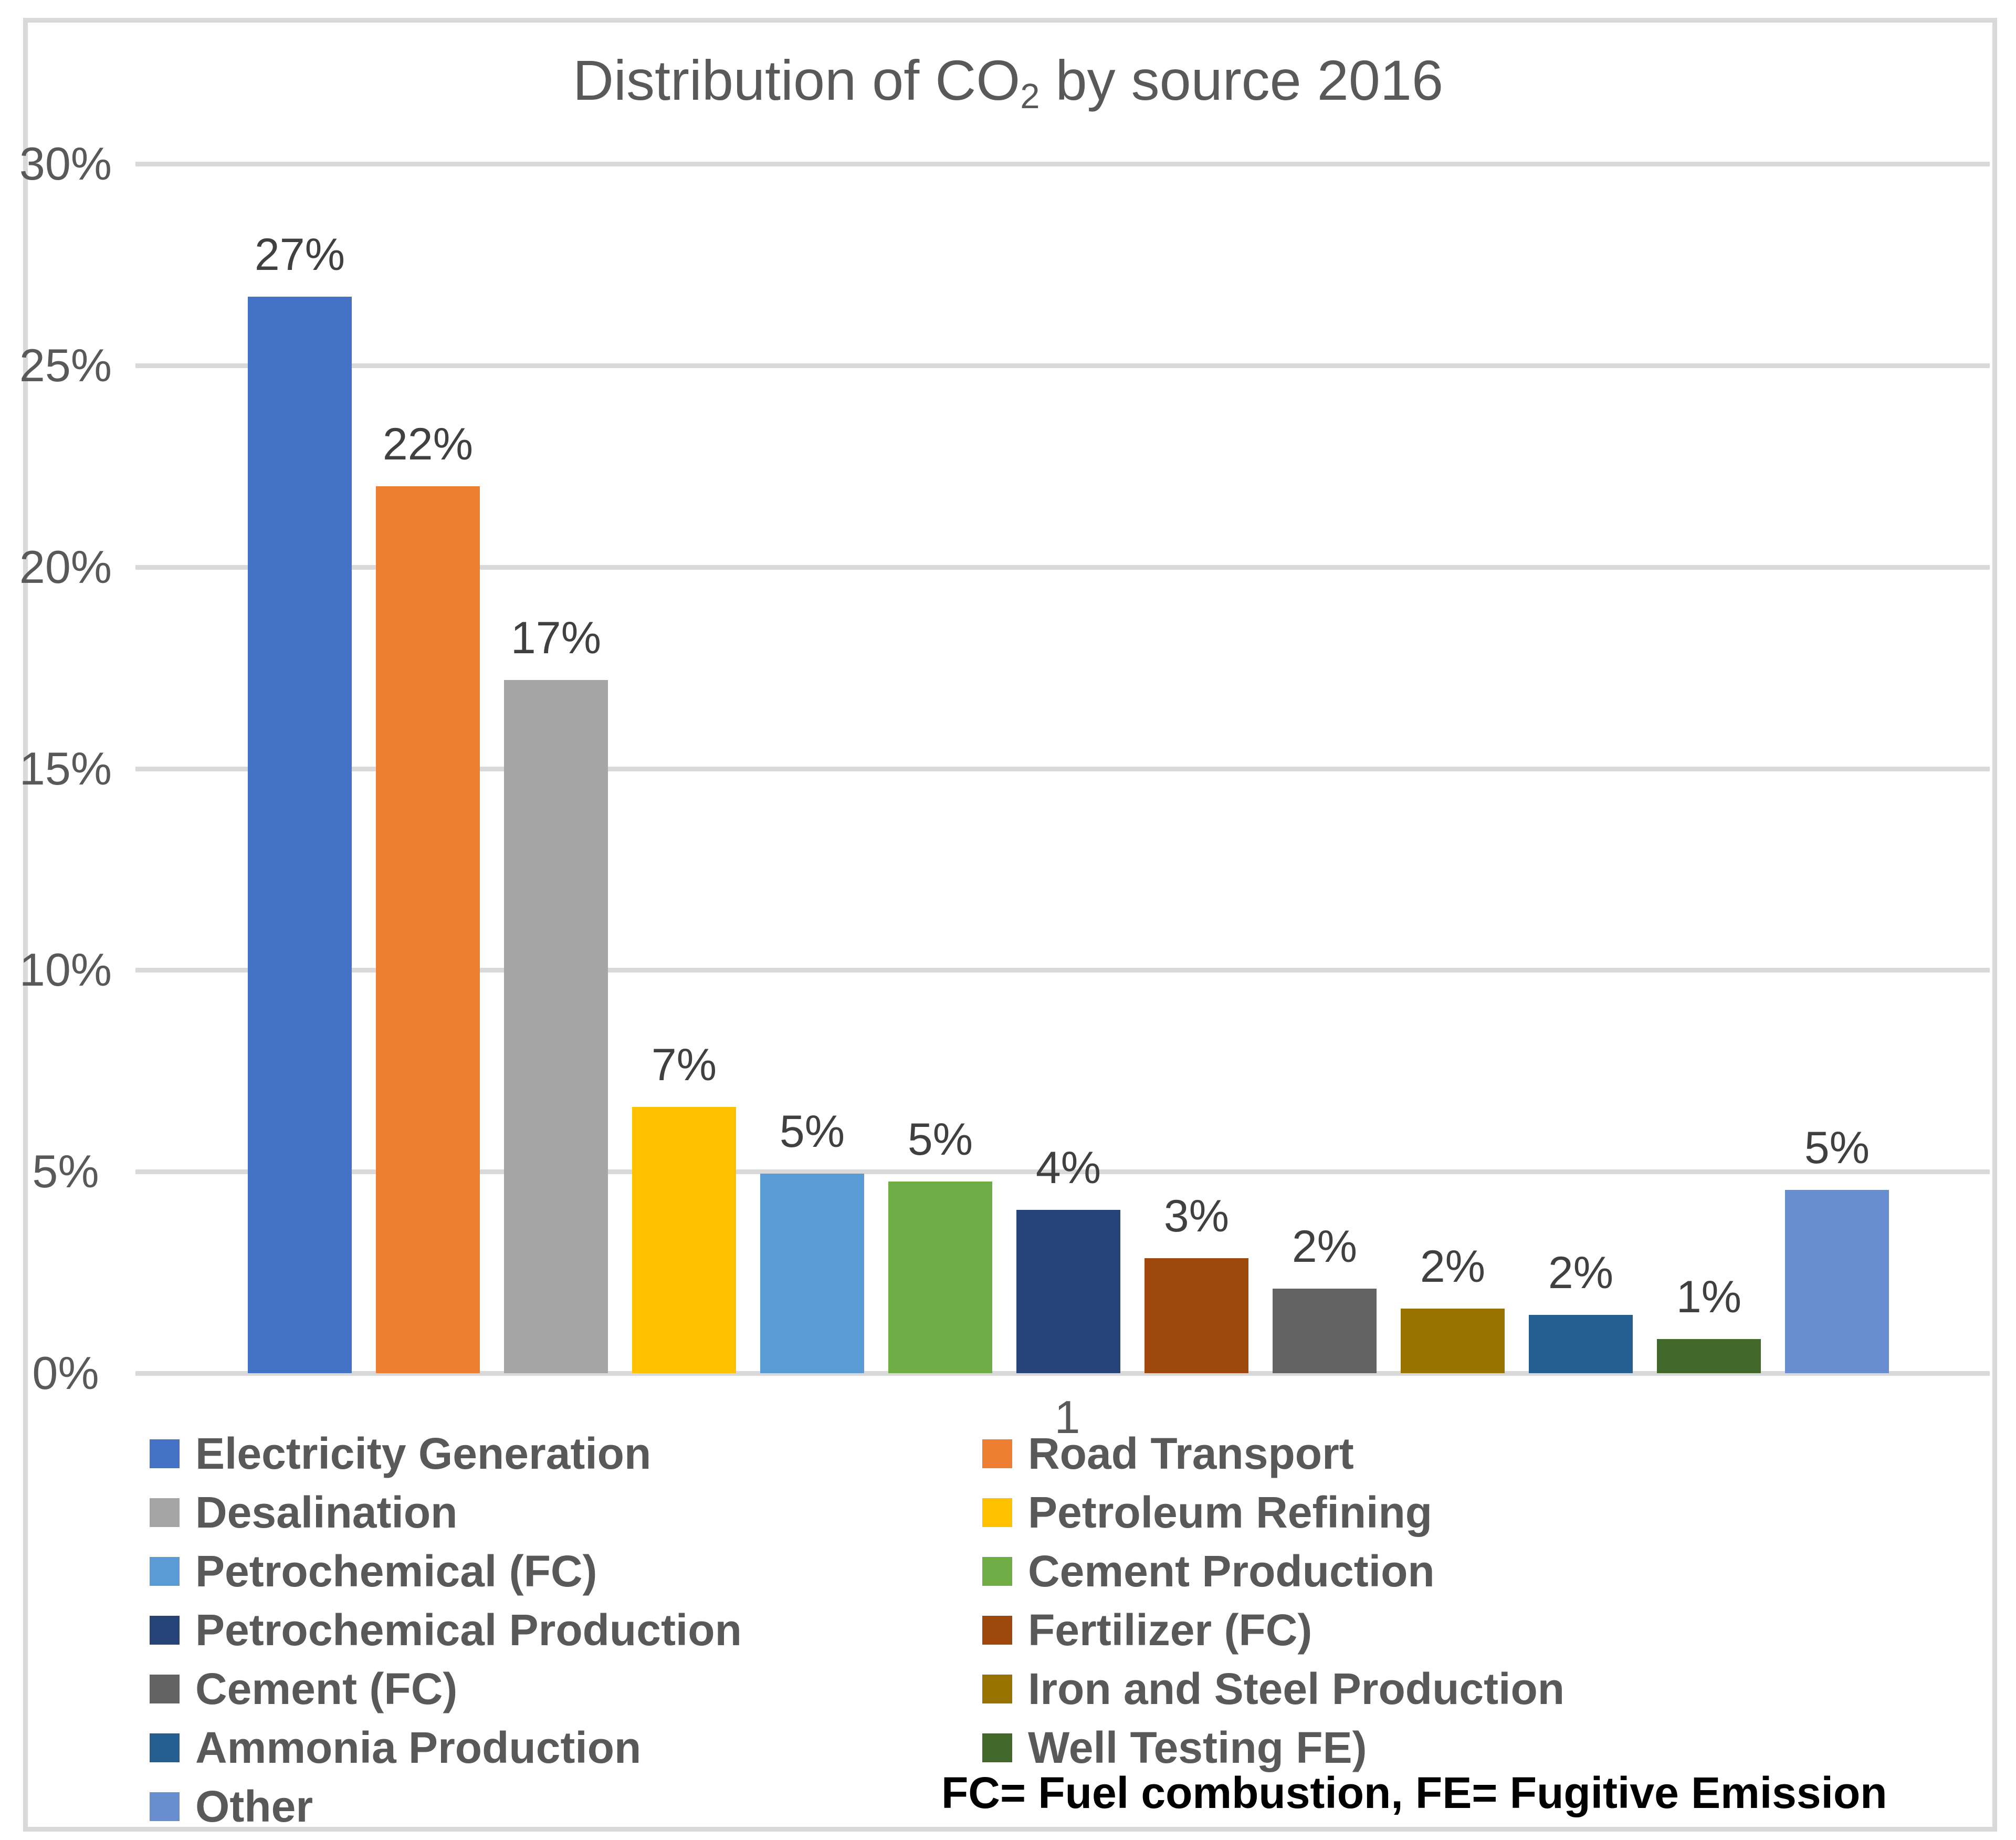  What do you see at coordinates (1062, 568) in the screenshot?
I see `gridline-20%` at bounding box center [1062, 568].